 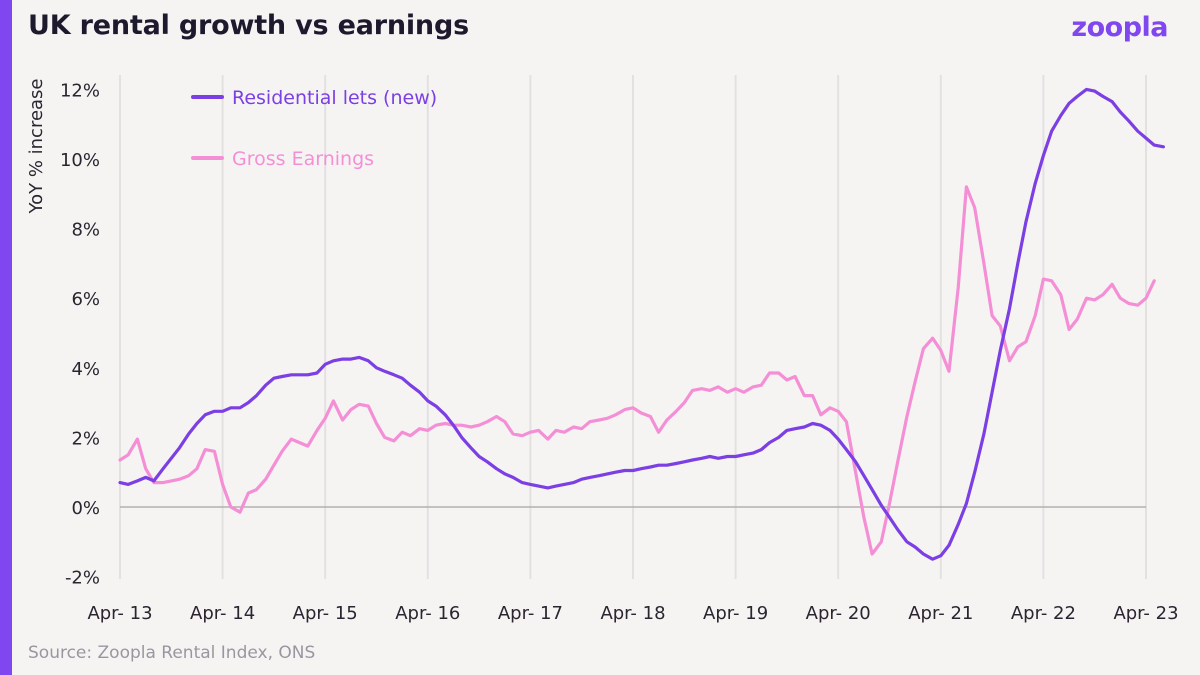 What do you see at coordinates (325, 613) in the screenshot?
I see `x-tick-label: Apr- 15` at bounding box center [325, 613].